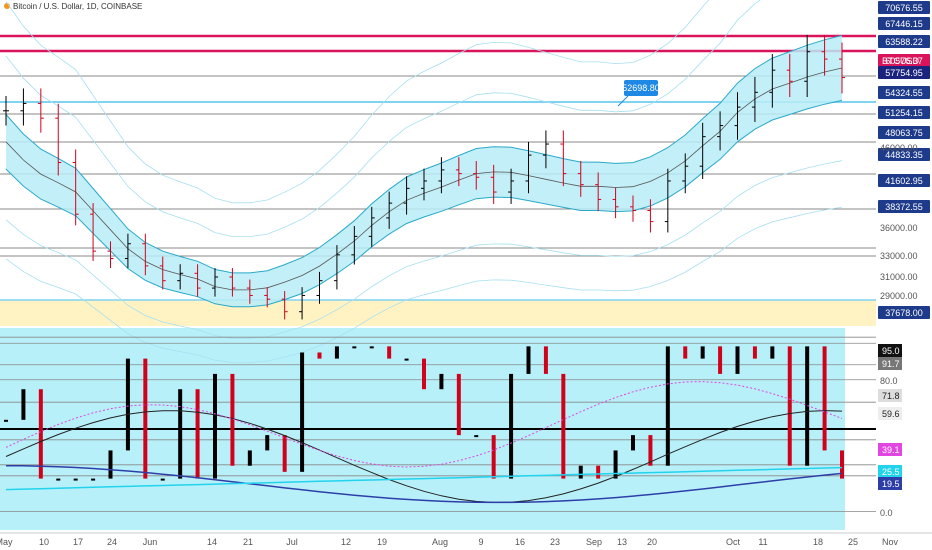  What do you see at coordinates (886, 513) in the screenshot?
I see `osc-tick-label: 0.0` at bounding box center [886, 513].